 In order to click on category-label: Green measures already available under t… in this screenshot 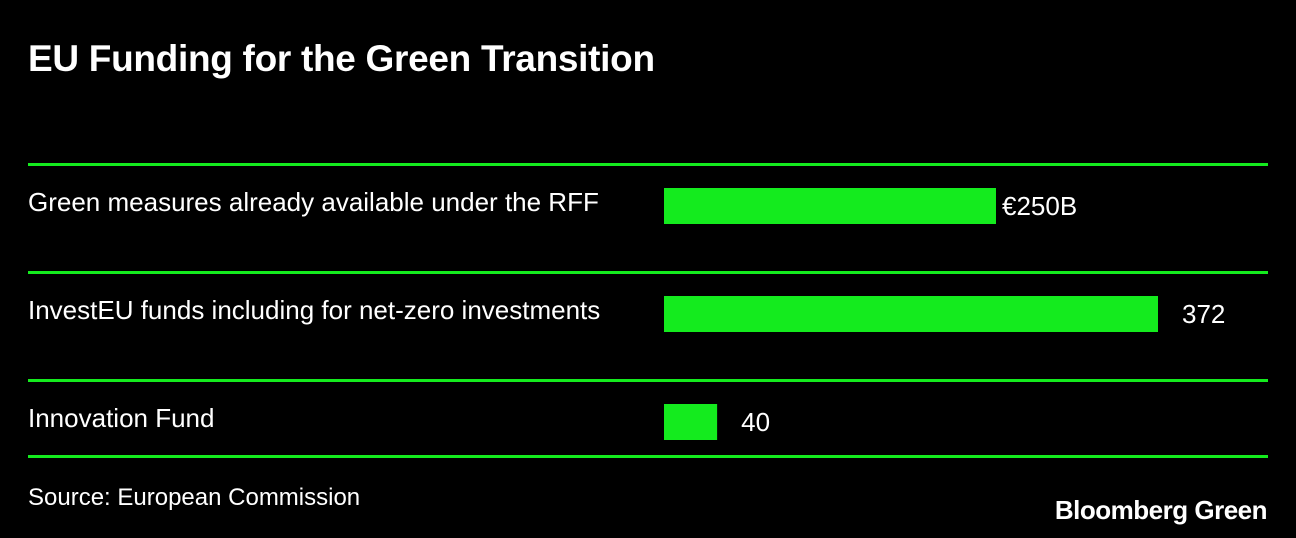, I will do `click(313, 202)`.